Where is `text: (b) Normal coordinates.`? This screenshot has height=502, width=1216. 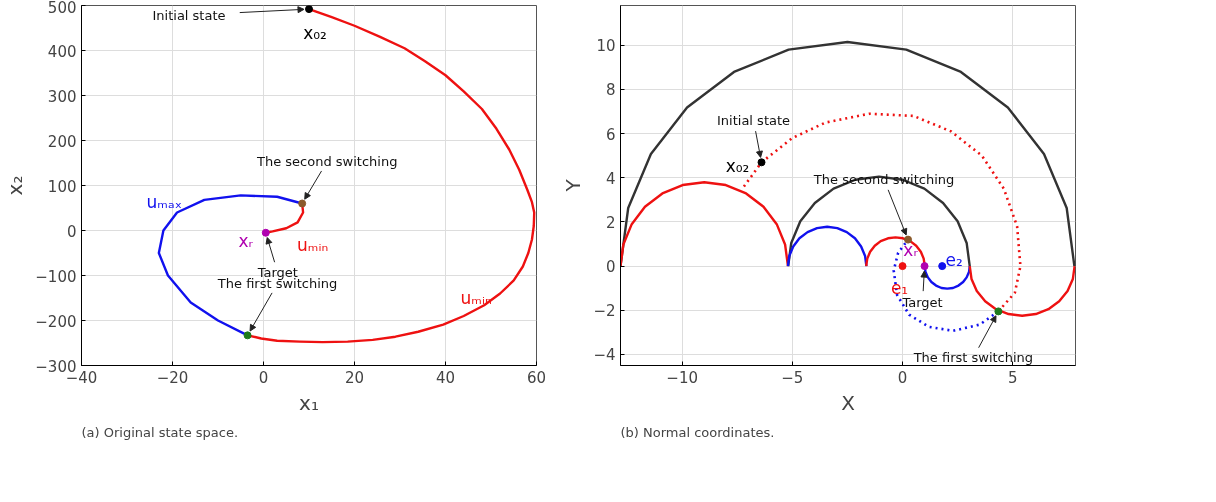 text: (b) Normal coordinates. is located at coordinates (697, 432).